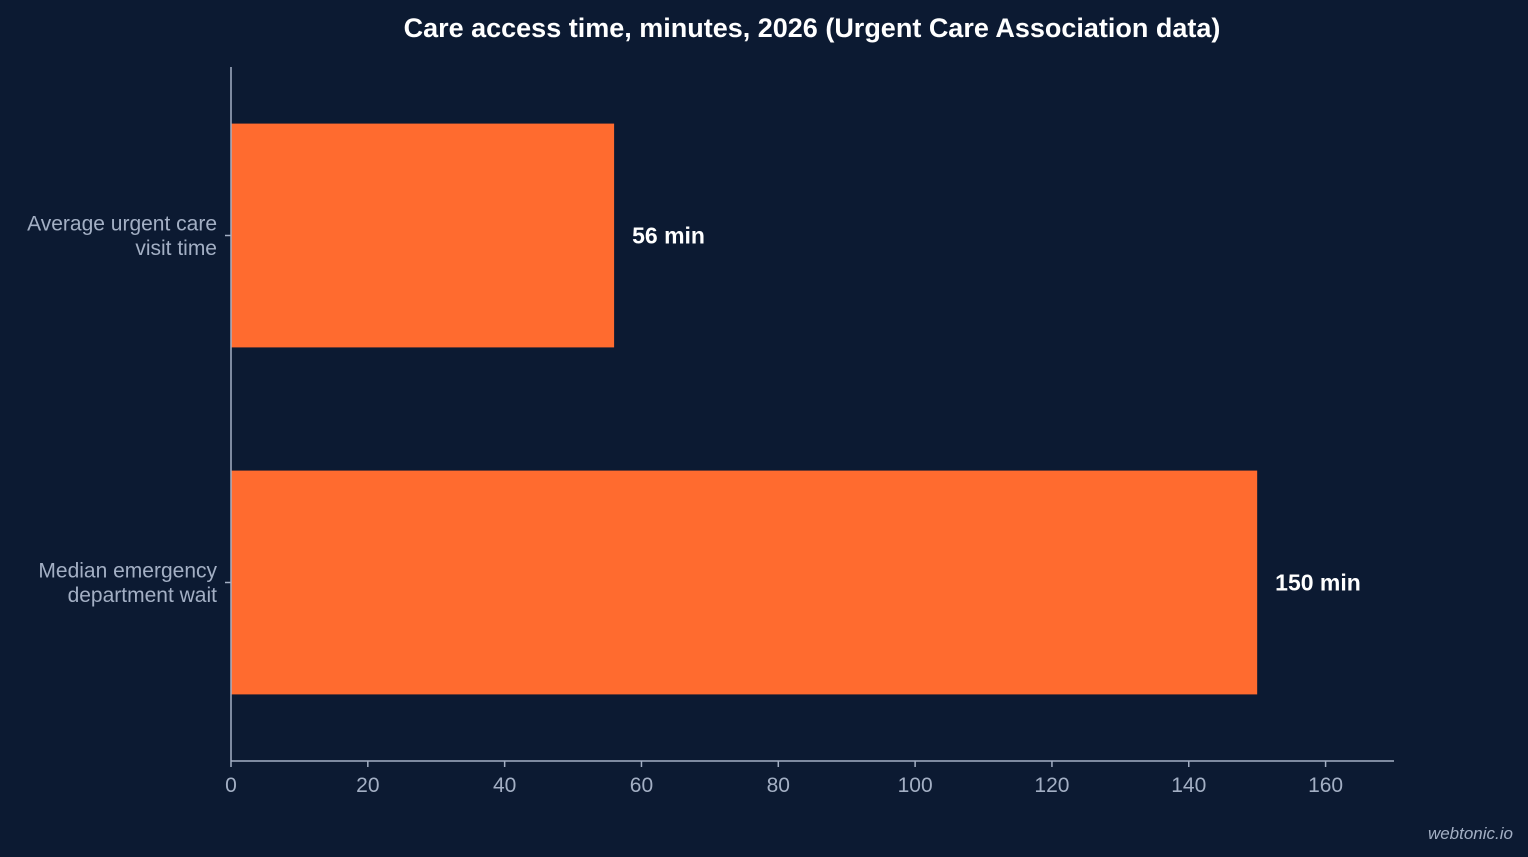 The height and width of the screenshot is (857, 1528). I want to click on x-tick-label-4: 80, so click(778, 785).